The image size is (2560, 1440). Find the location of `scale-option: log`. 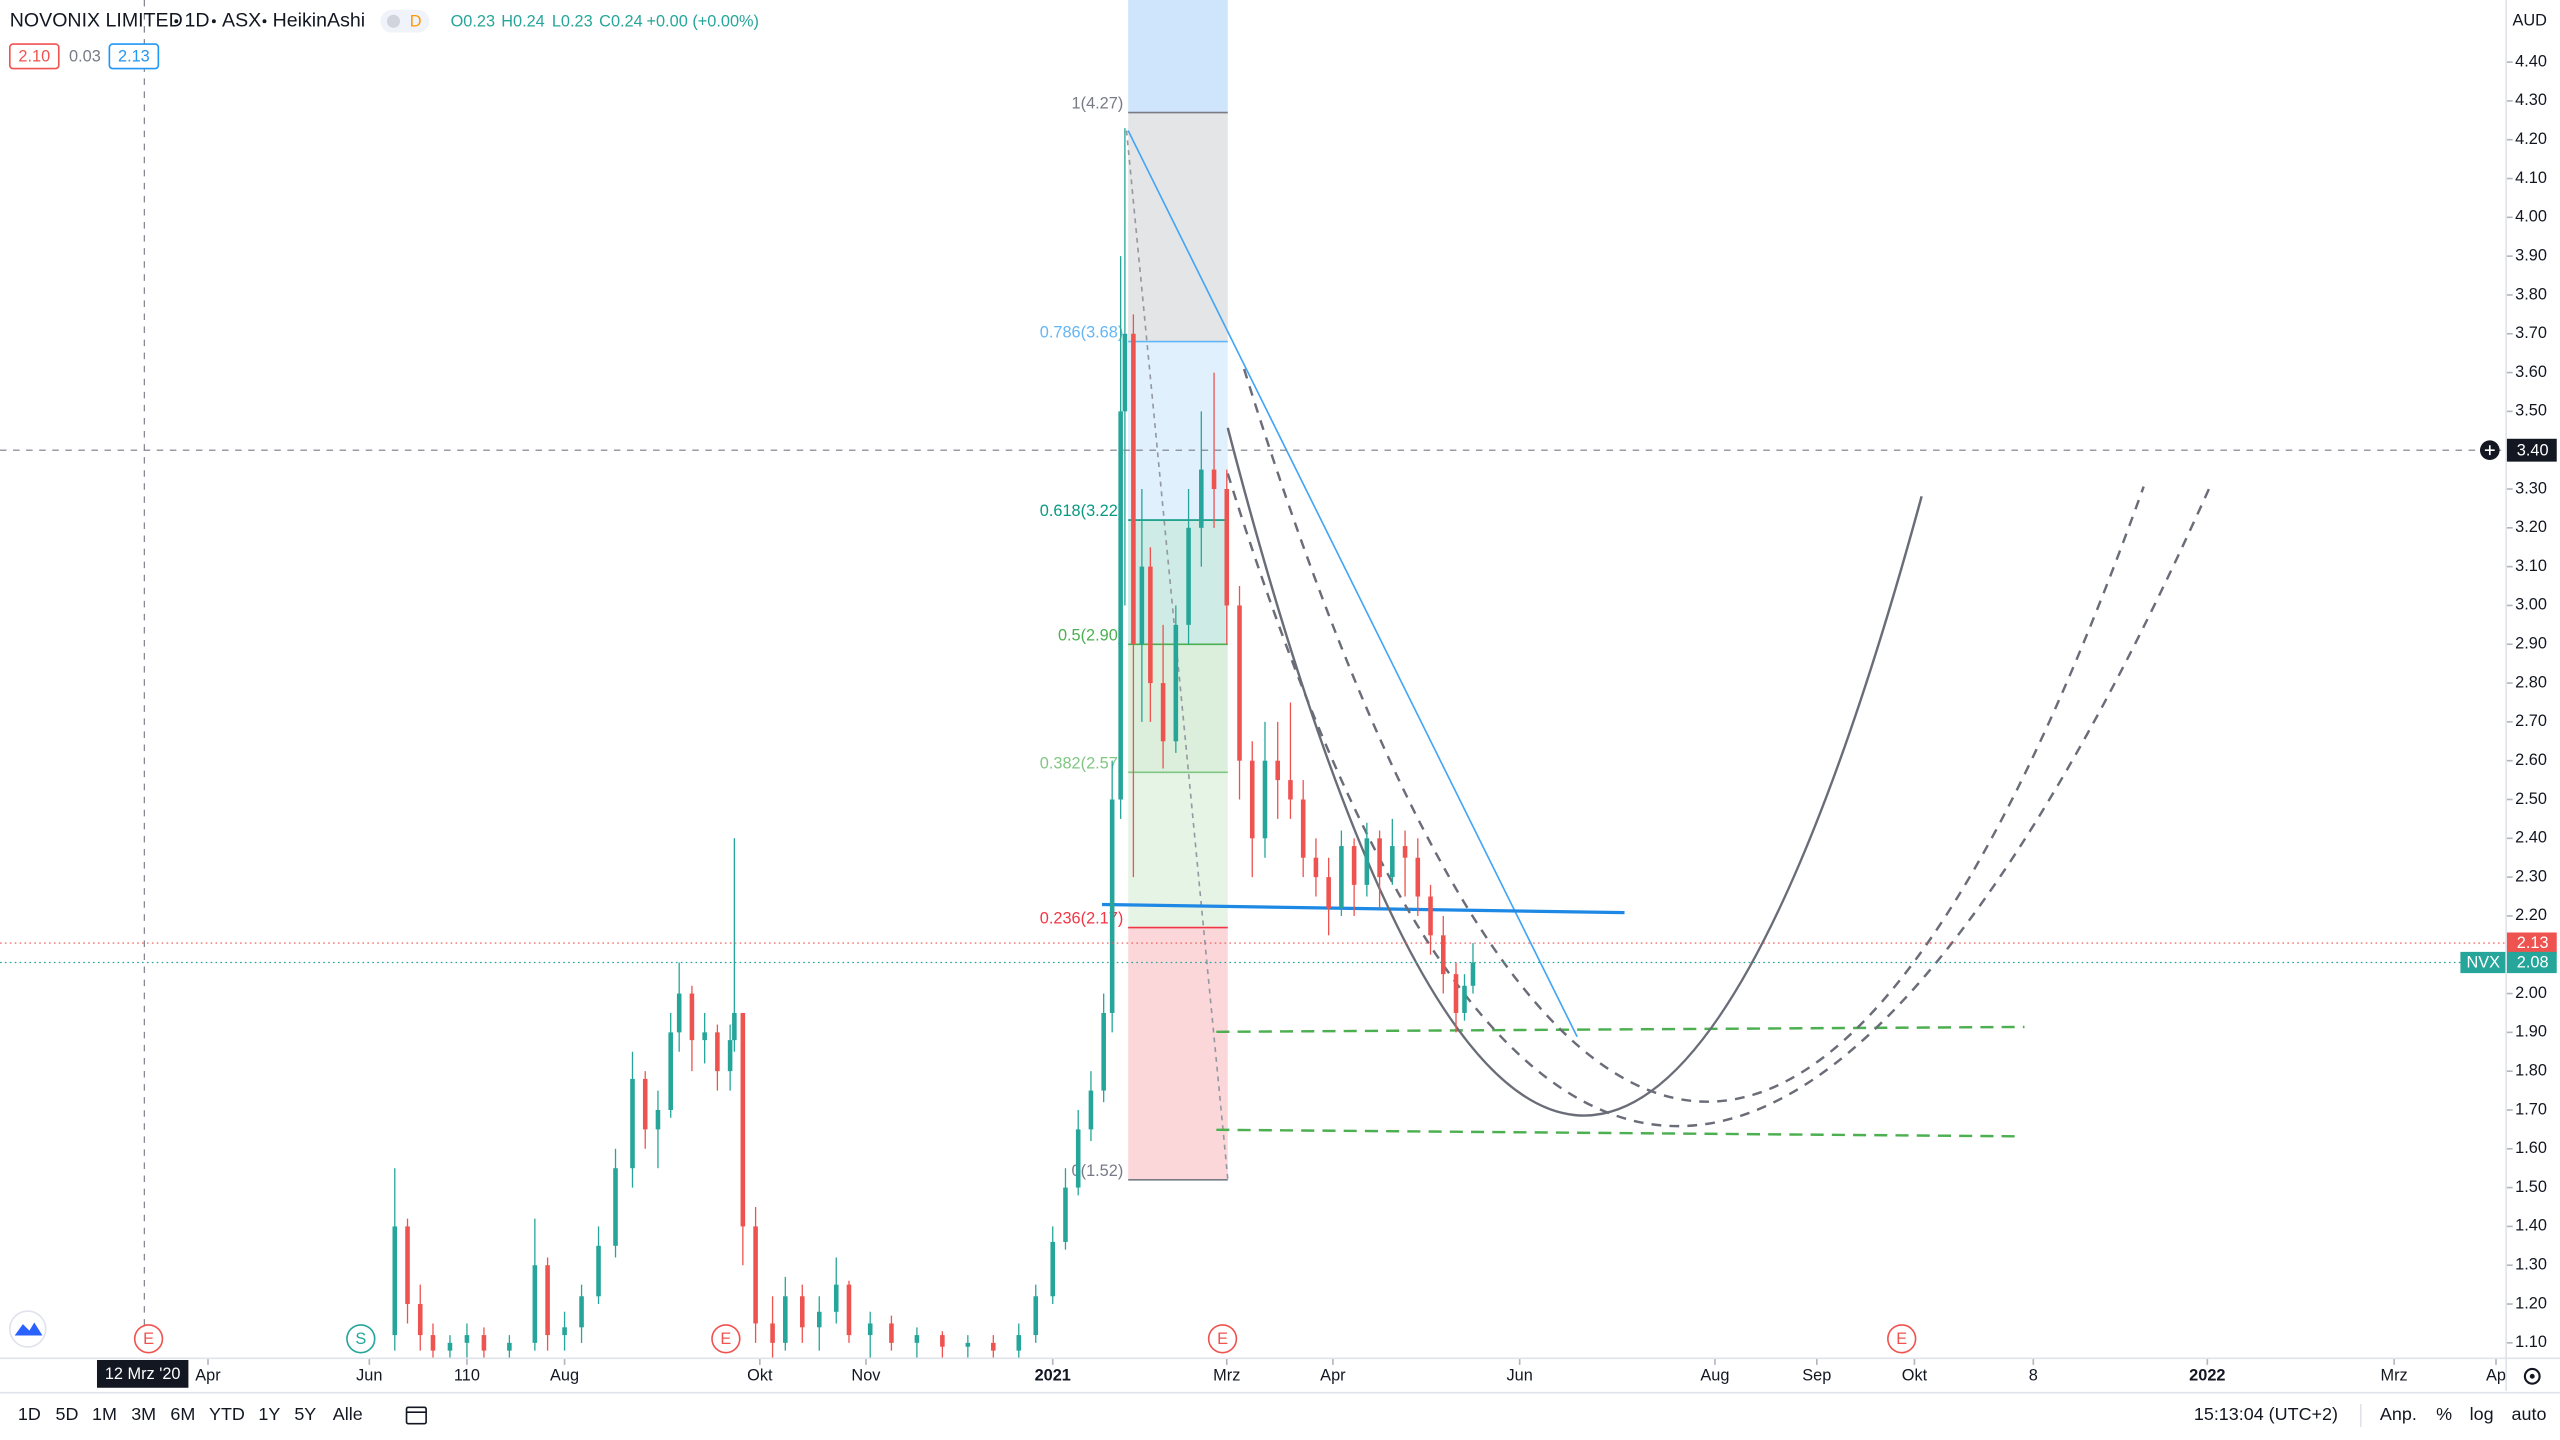

scale-option: log is located at coordinates (2482, 1414).